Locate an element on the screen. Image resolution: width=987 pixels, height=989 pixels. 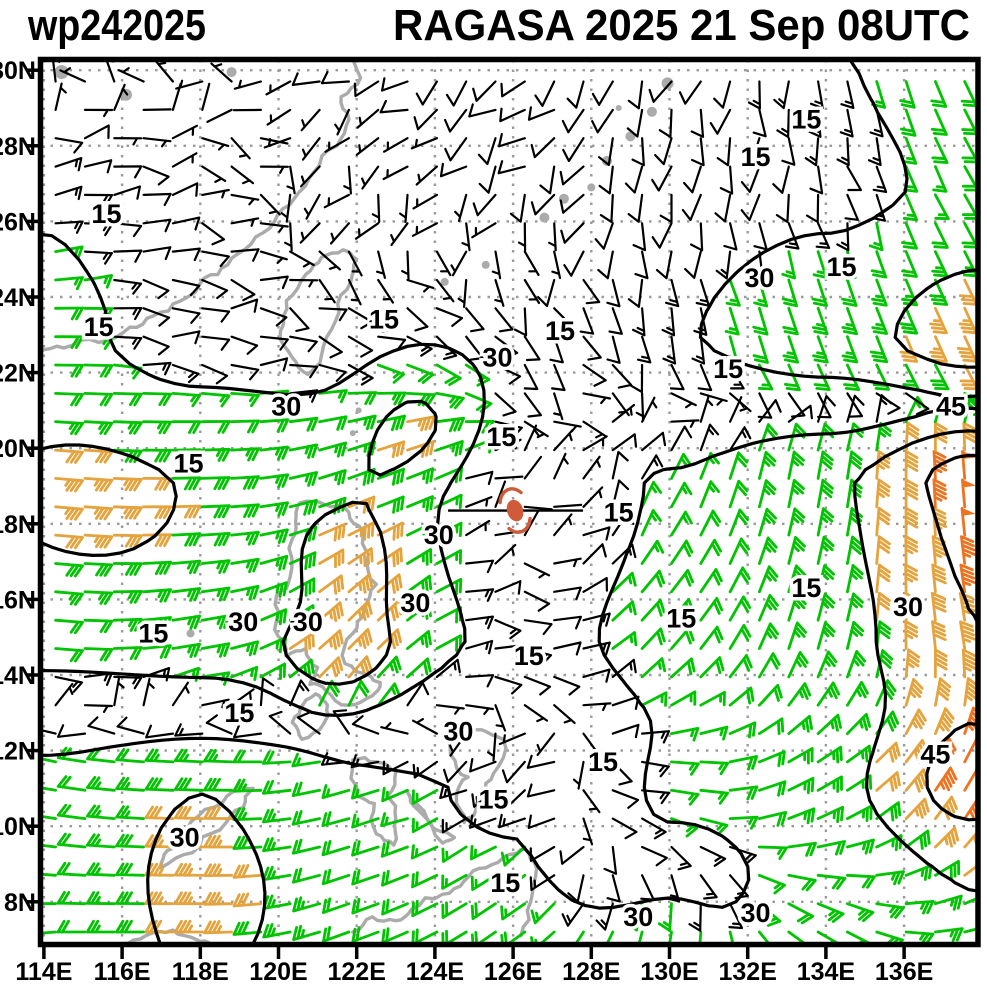
lon-axis-label: 130E is located at coordinates (669, 972).